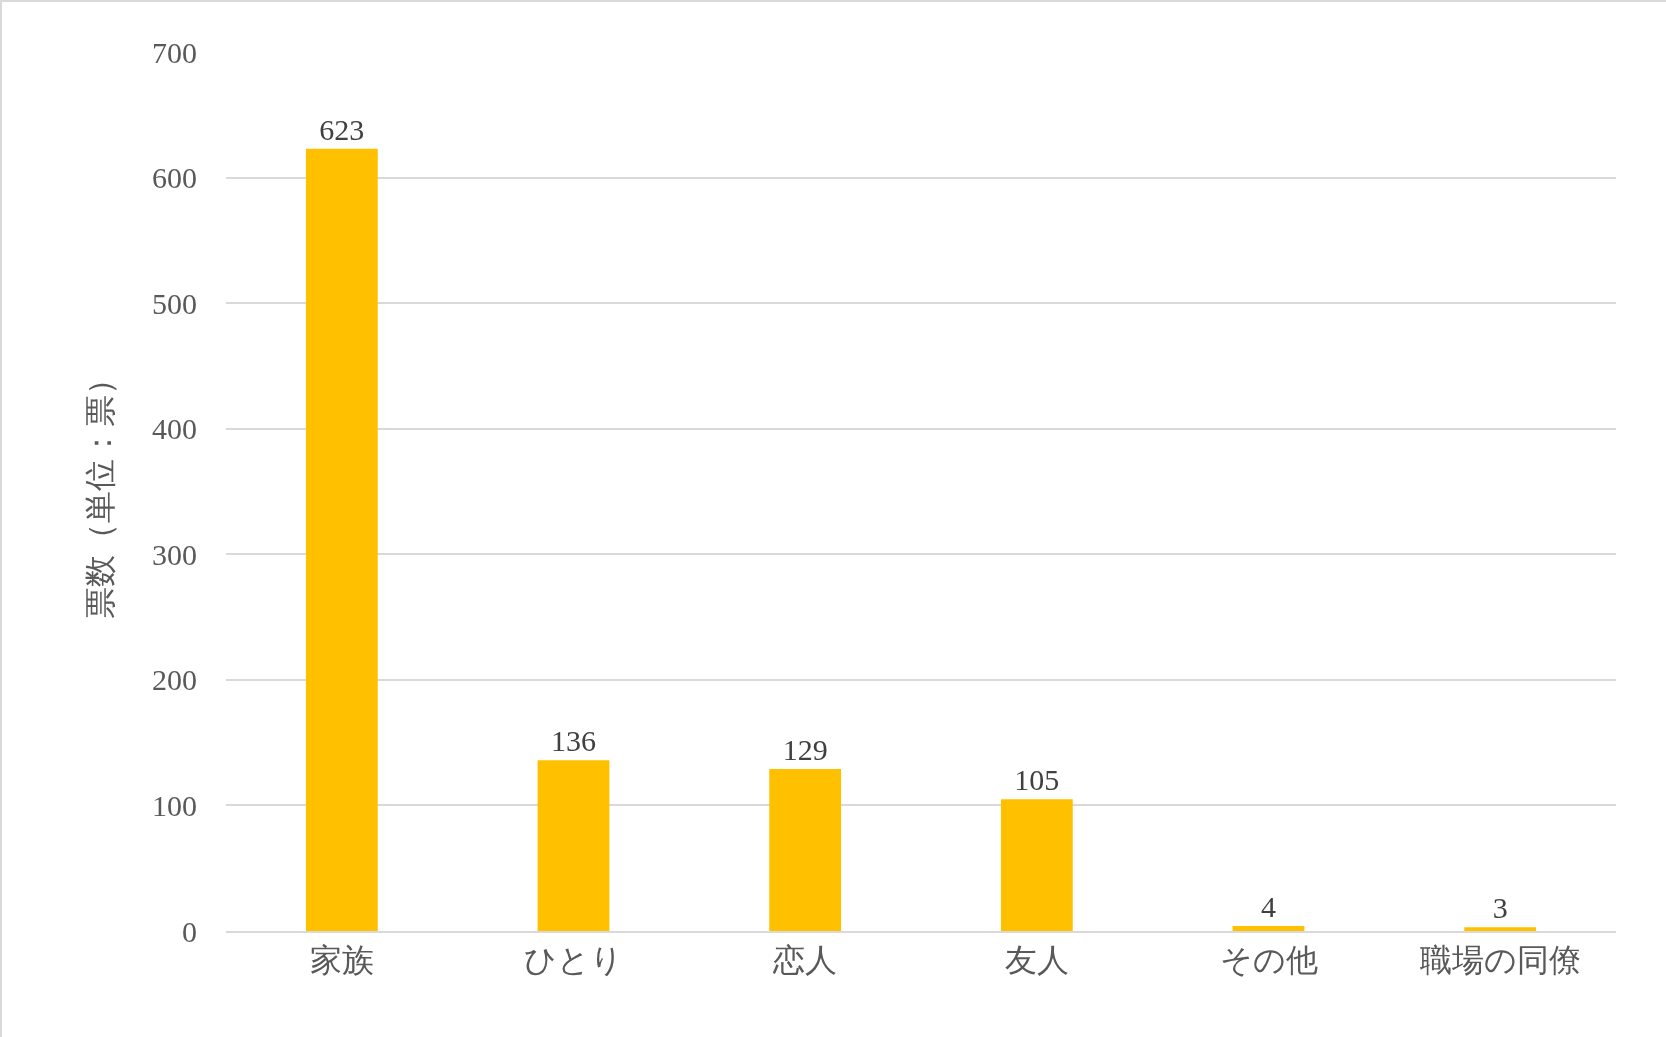  Describe the element at coordinates (805, 750) in the screenshot. I see `data-label: 129` at that location.